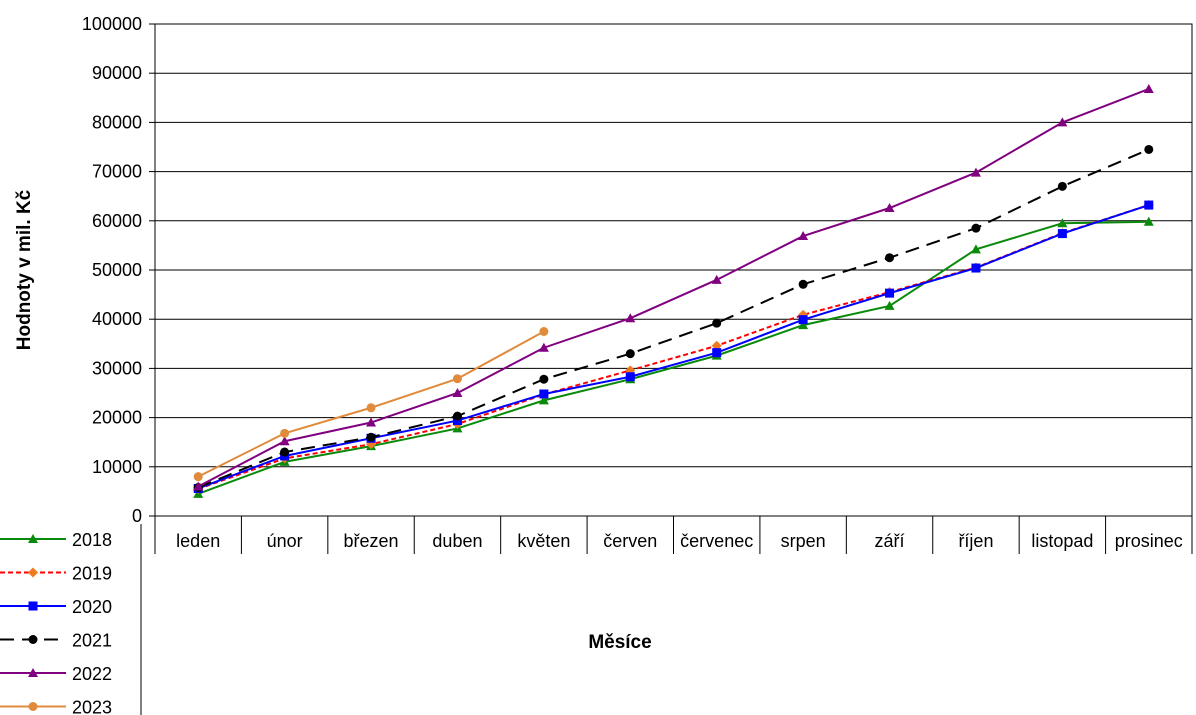 The image size is (1196, 715). What do you see at coordinates (198, 541) in the screenshot?
I see `x-tick-label: leden` at bounding box center [198, 541].